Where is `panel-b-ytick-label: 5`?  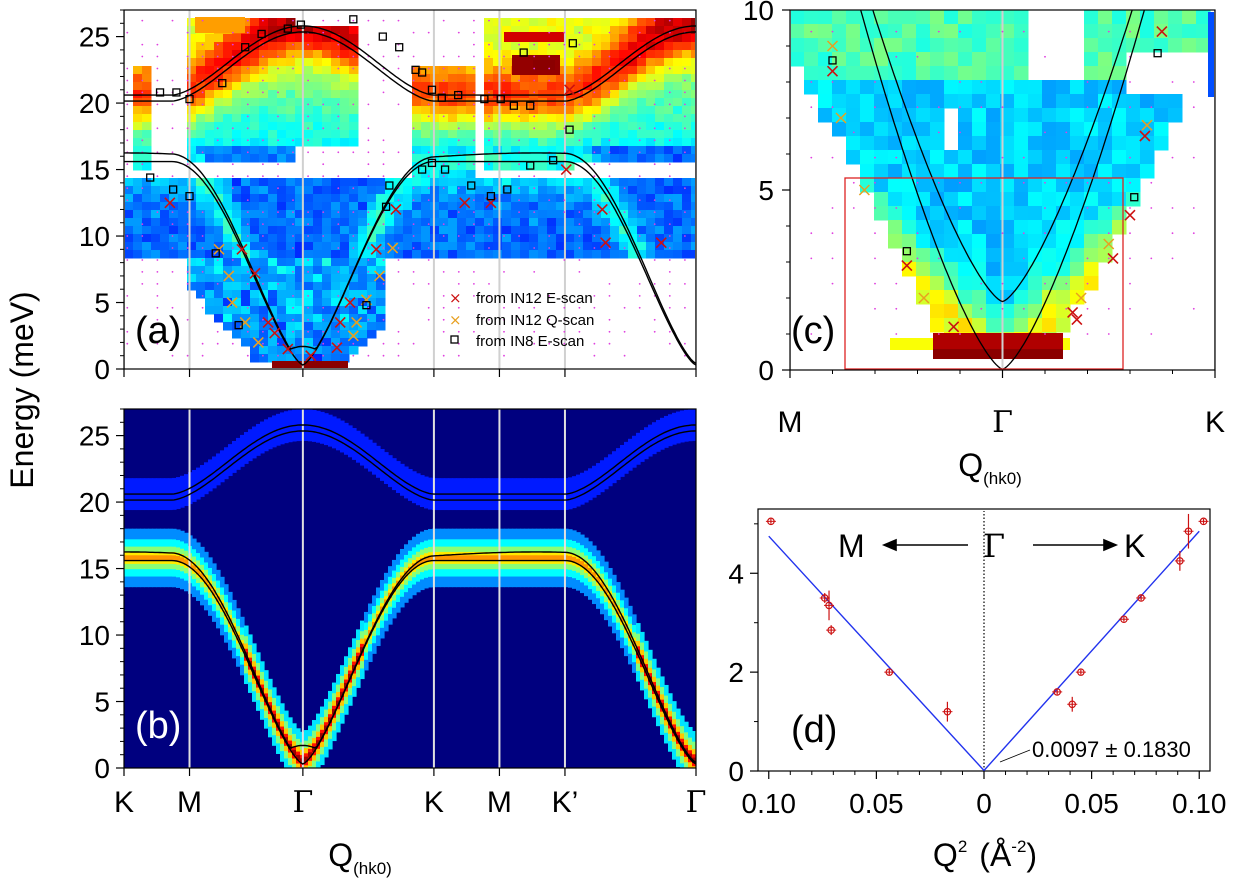
panel-b-ytick-label: 5 is located at coordinates (102, 702).